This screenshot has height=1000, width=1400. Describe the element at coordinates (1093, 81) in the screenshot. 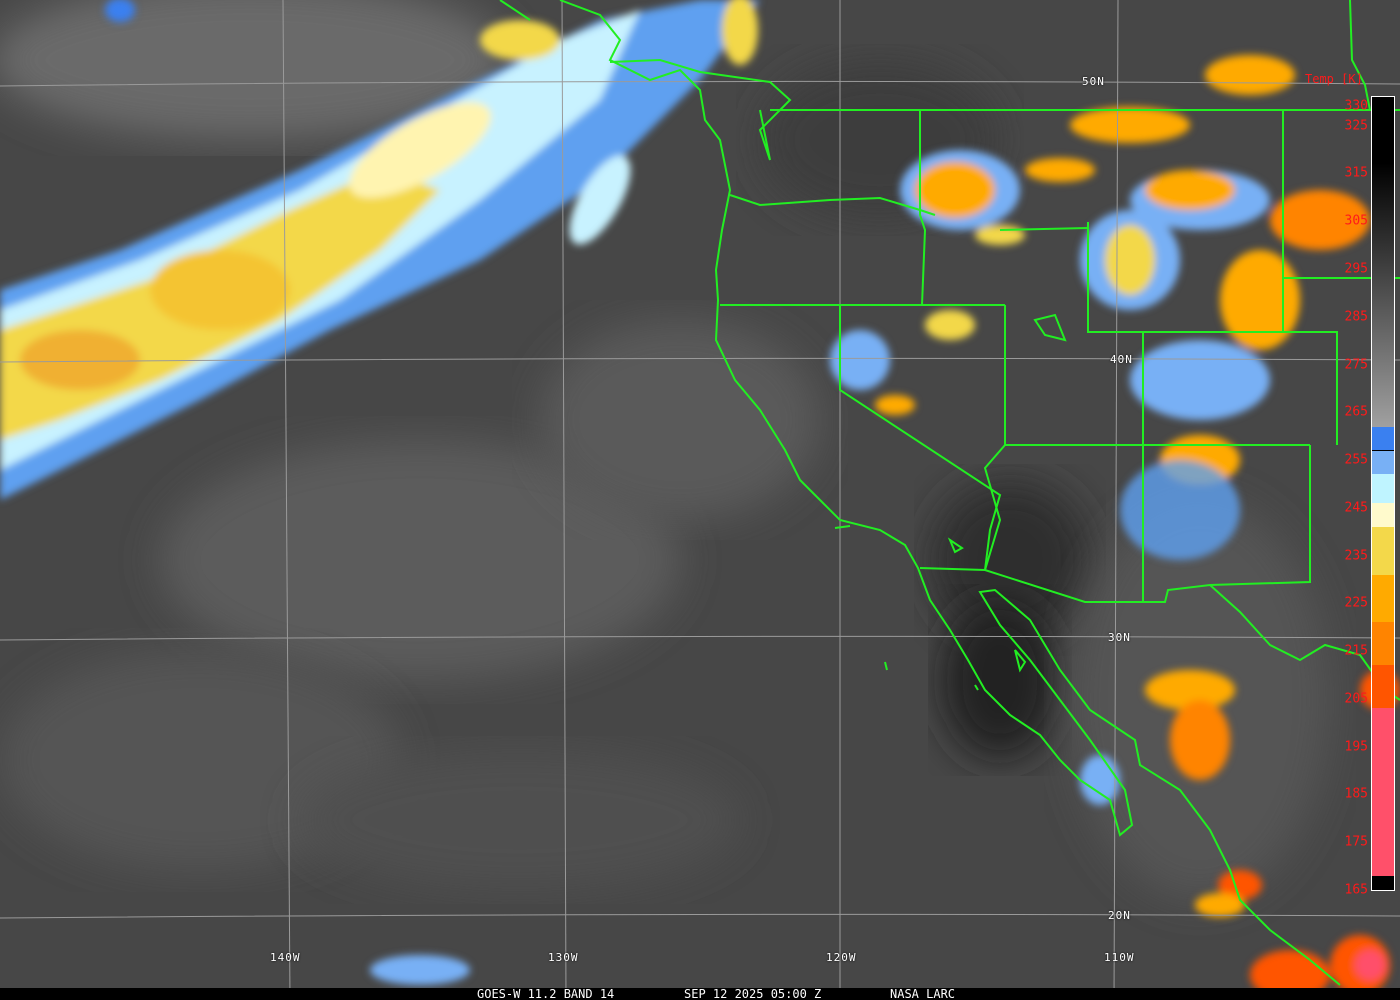

I see `lat-label-50n: 50N` at that location.